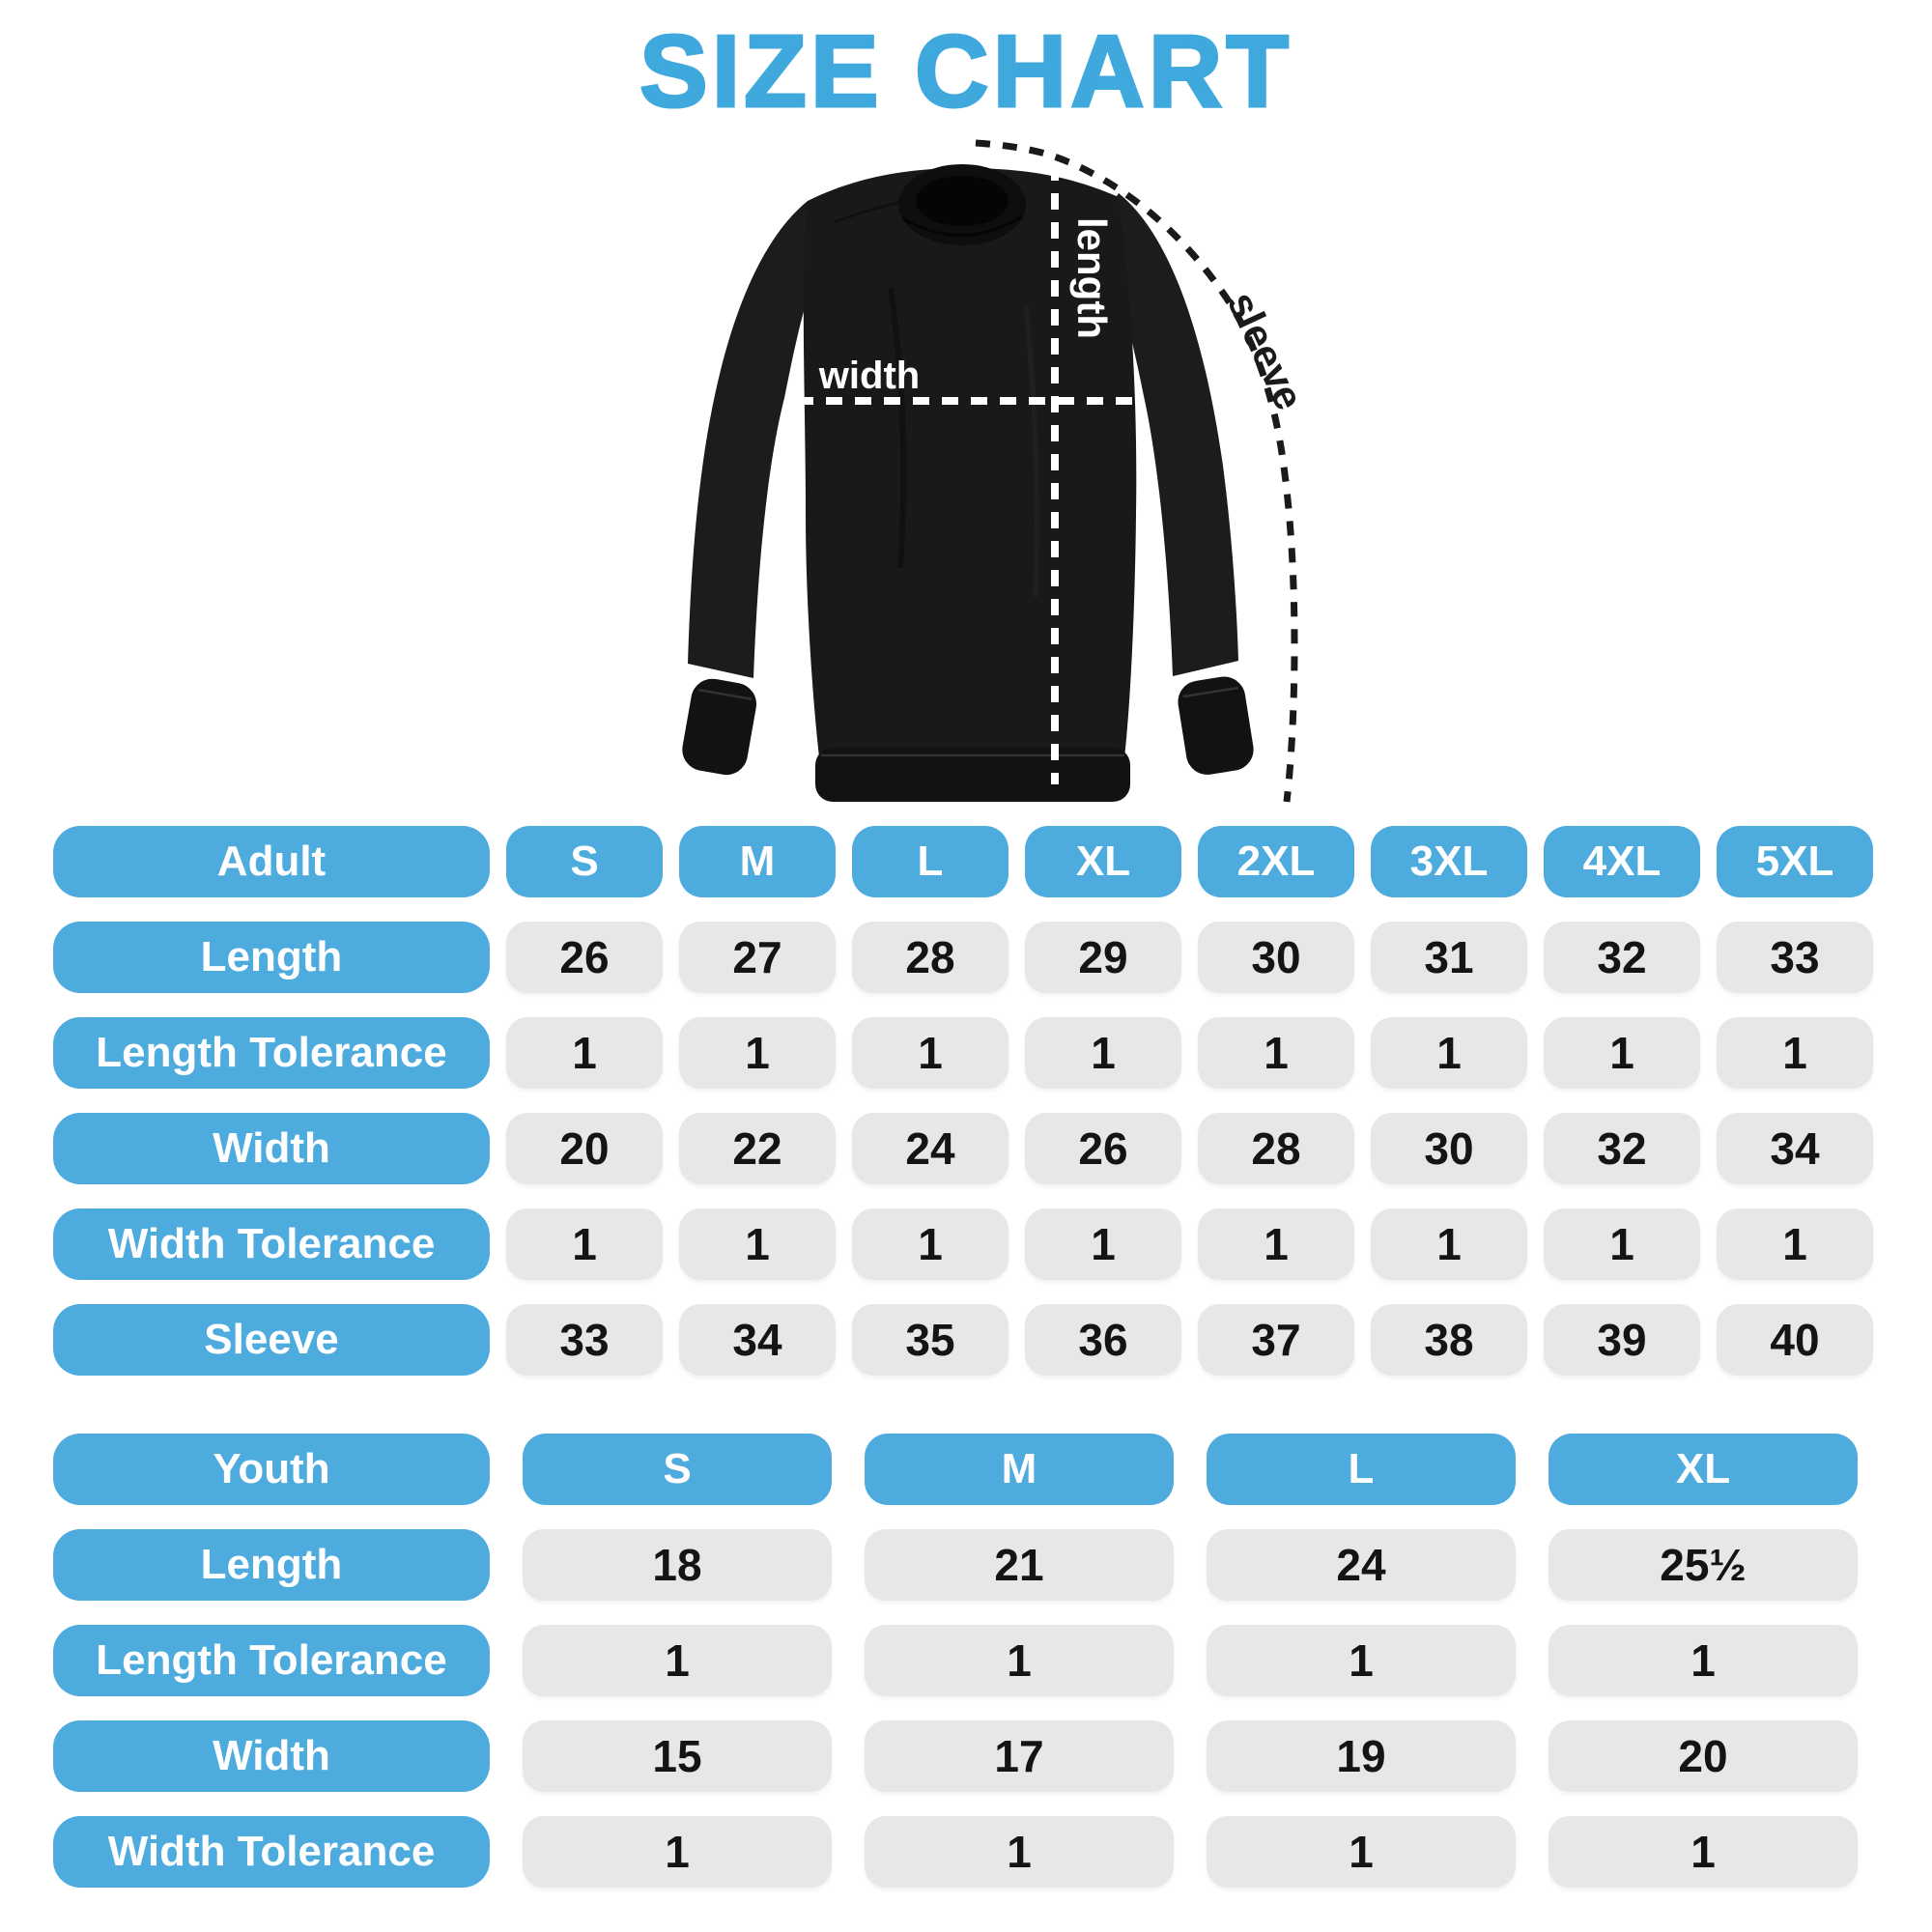 The image size is (1932, 1932). Describe the element at coordinates (1361, 1756) in the screenshot. I see `value-cell: 19` at that location.